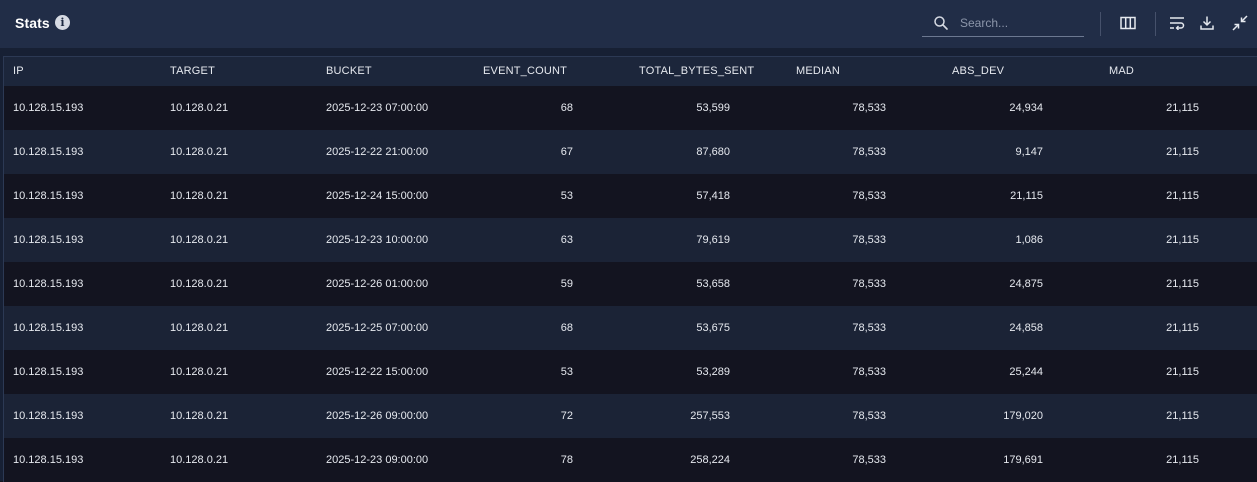  What do you see at coordinates (525, 71) in the screenshot?
I see `column-header-event-count: EVENT_COUNT` at bounding box center [525, 71].